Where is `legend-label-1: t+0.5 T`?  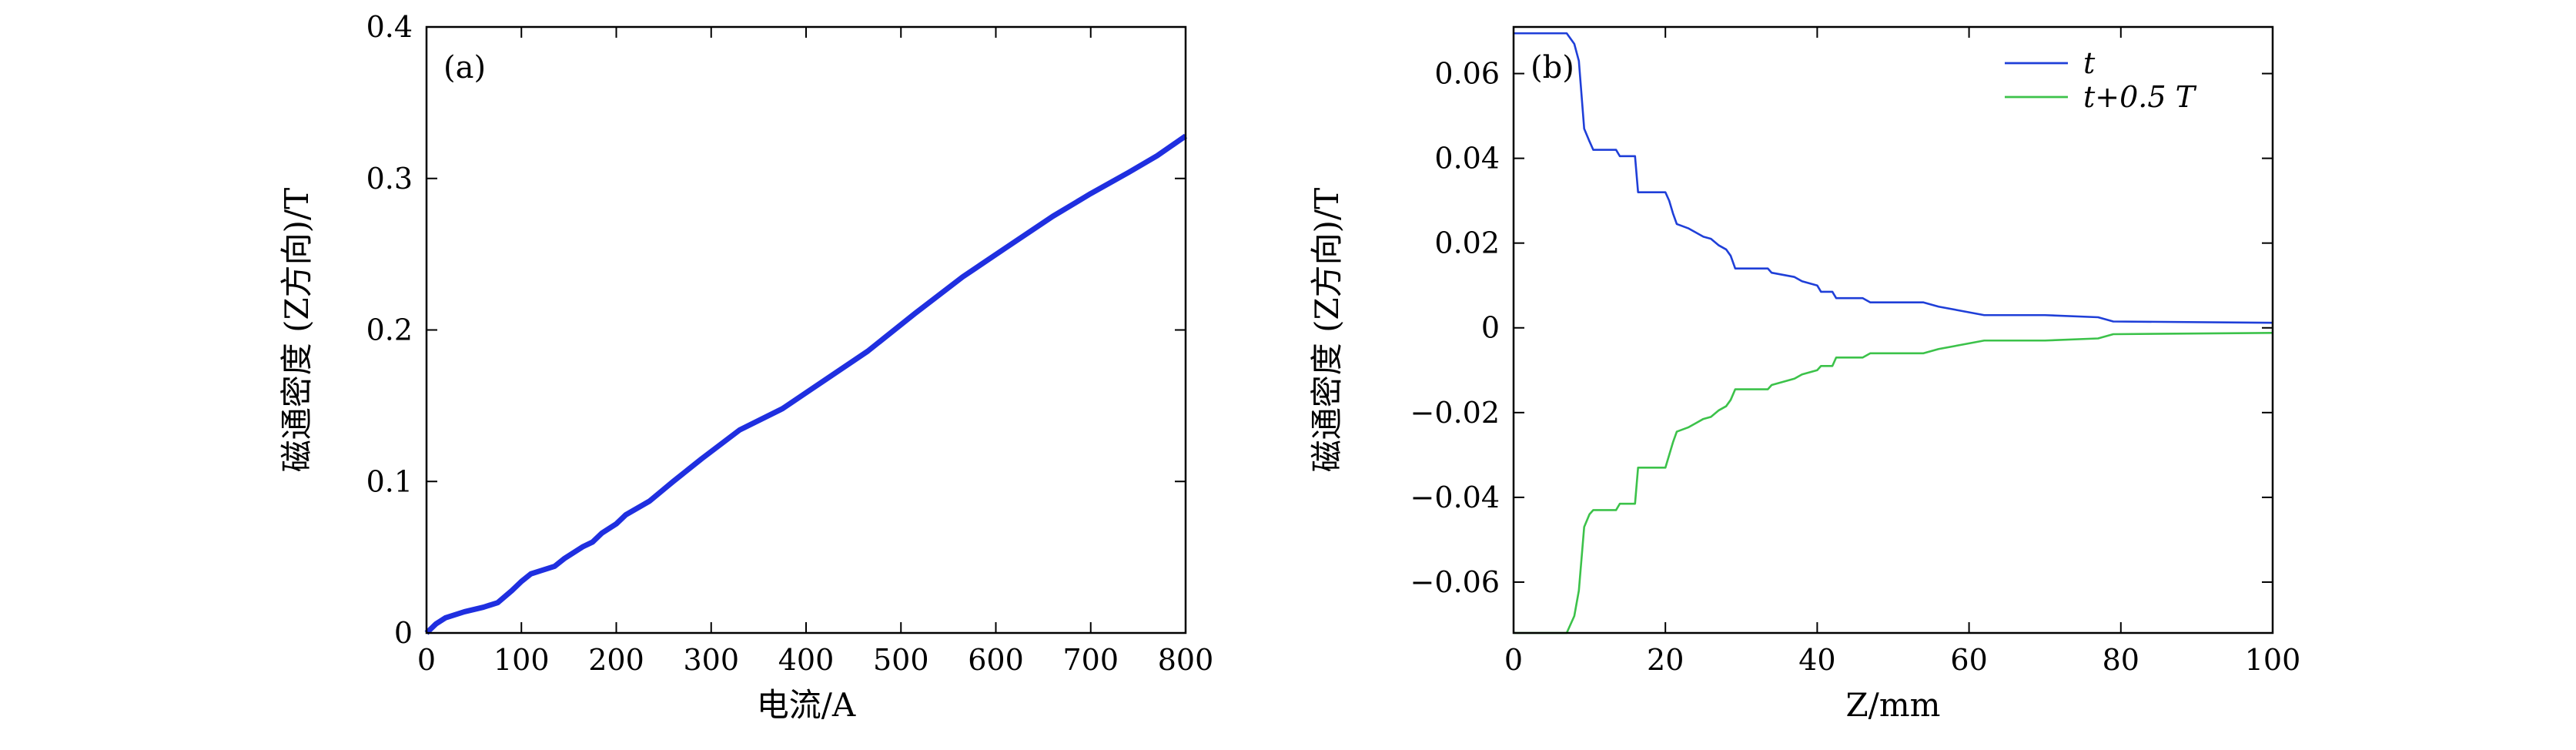
legend-label-1: t+0.5 T is located at coordinates (2140, 97).